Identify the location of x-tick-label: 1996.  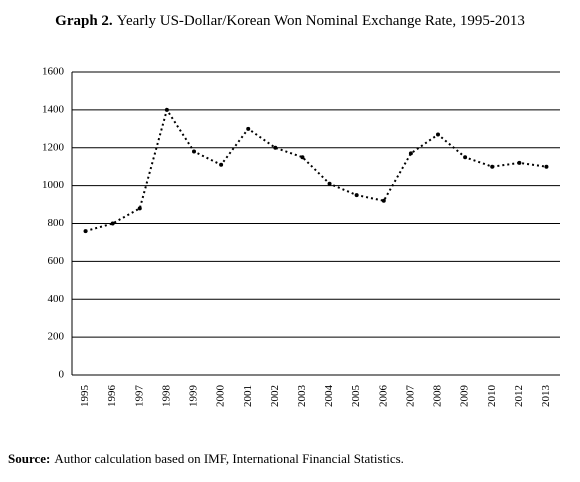
(112, 396).